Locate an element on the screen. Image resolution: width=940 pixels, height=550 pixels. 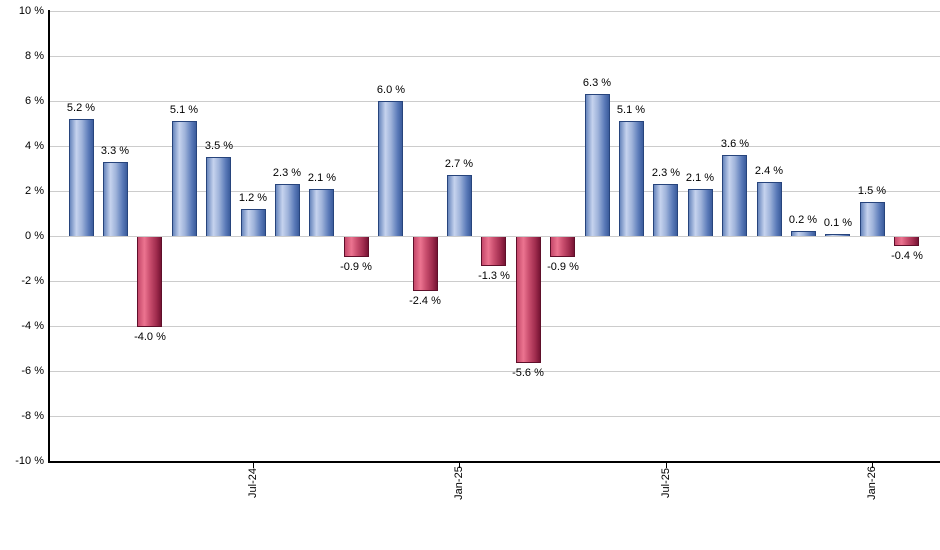
y-axis-tick-label: -8 % is located at coordinates (32, 416).